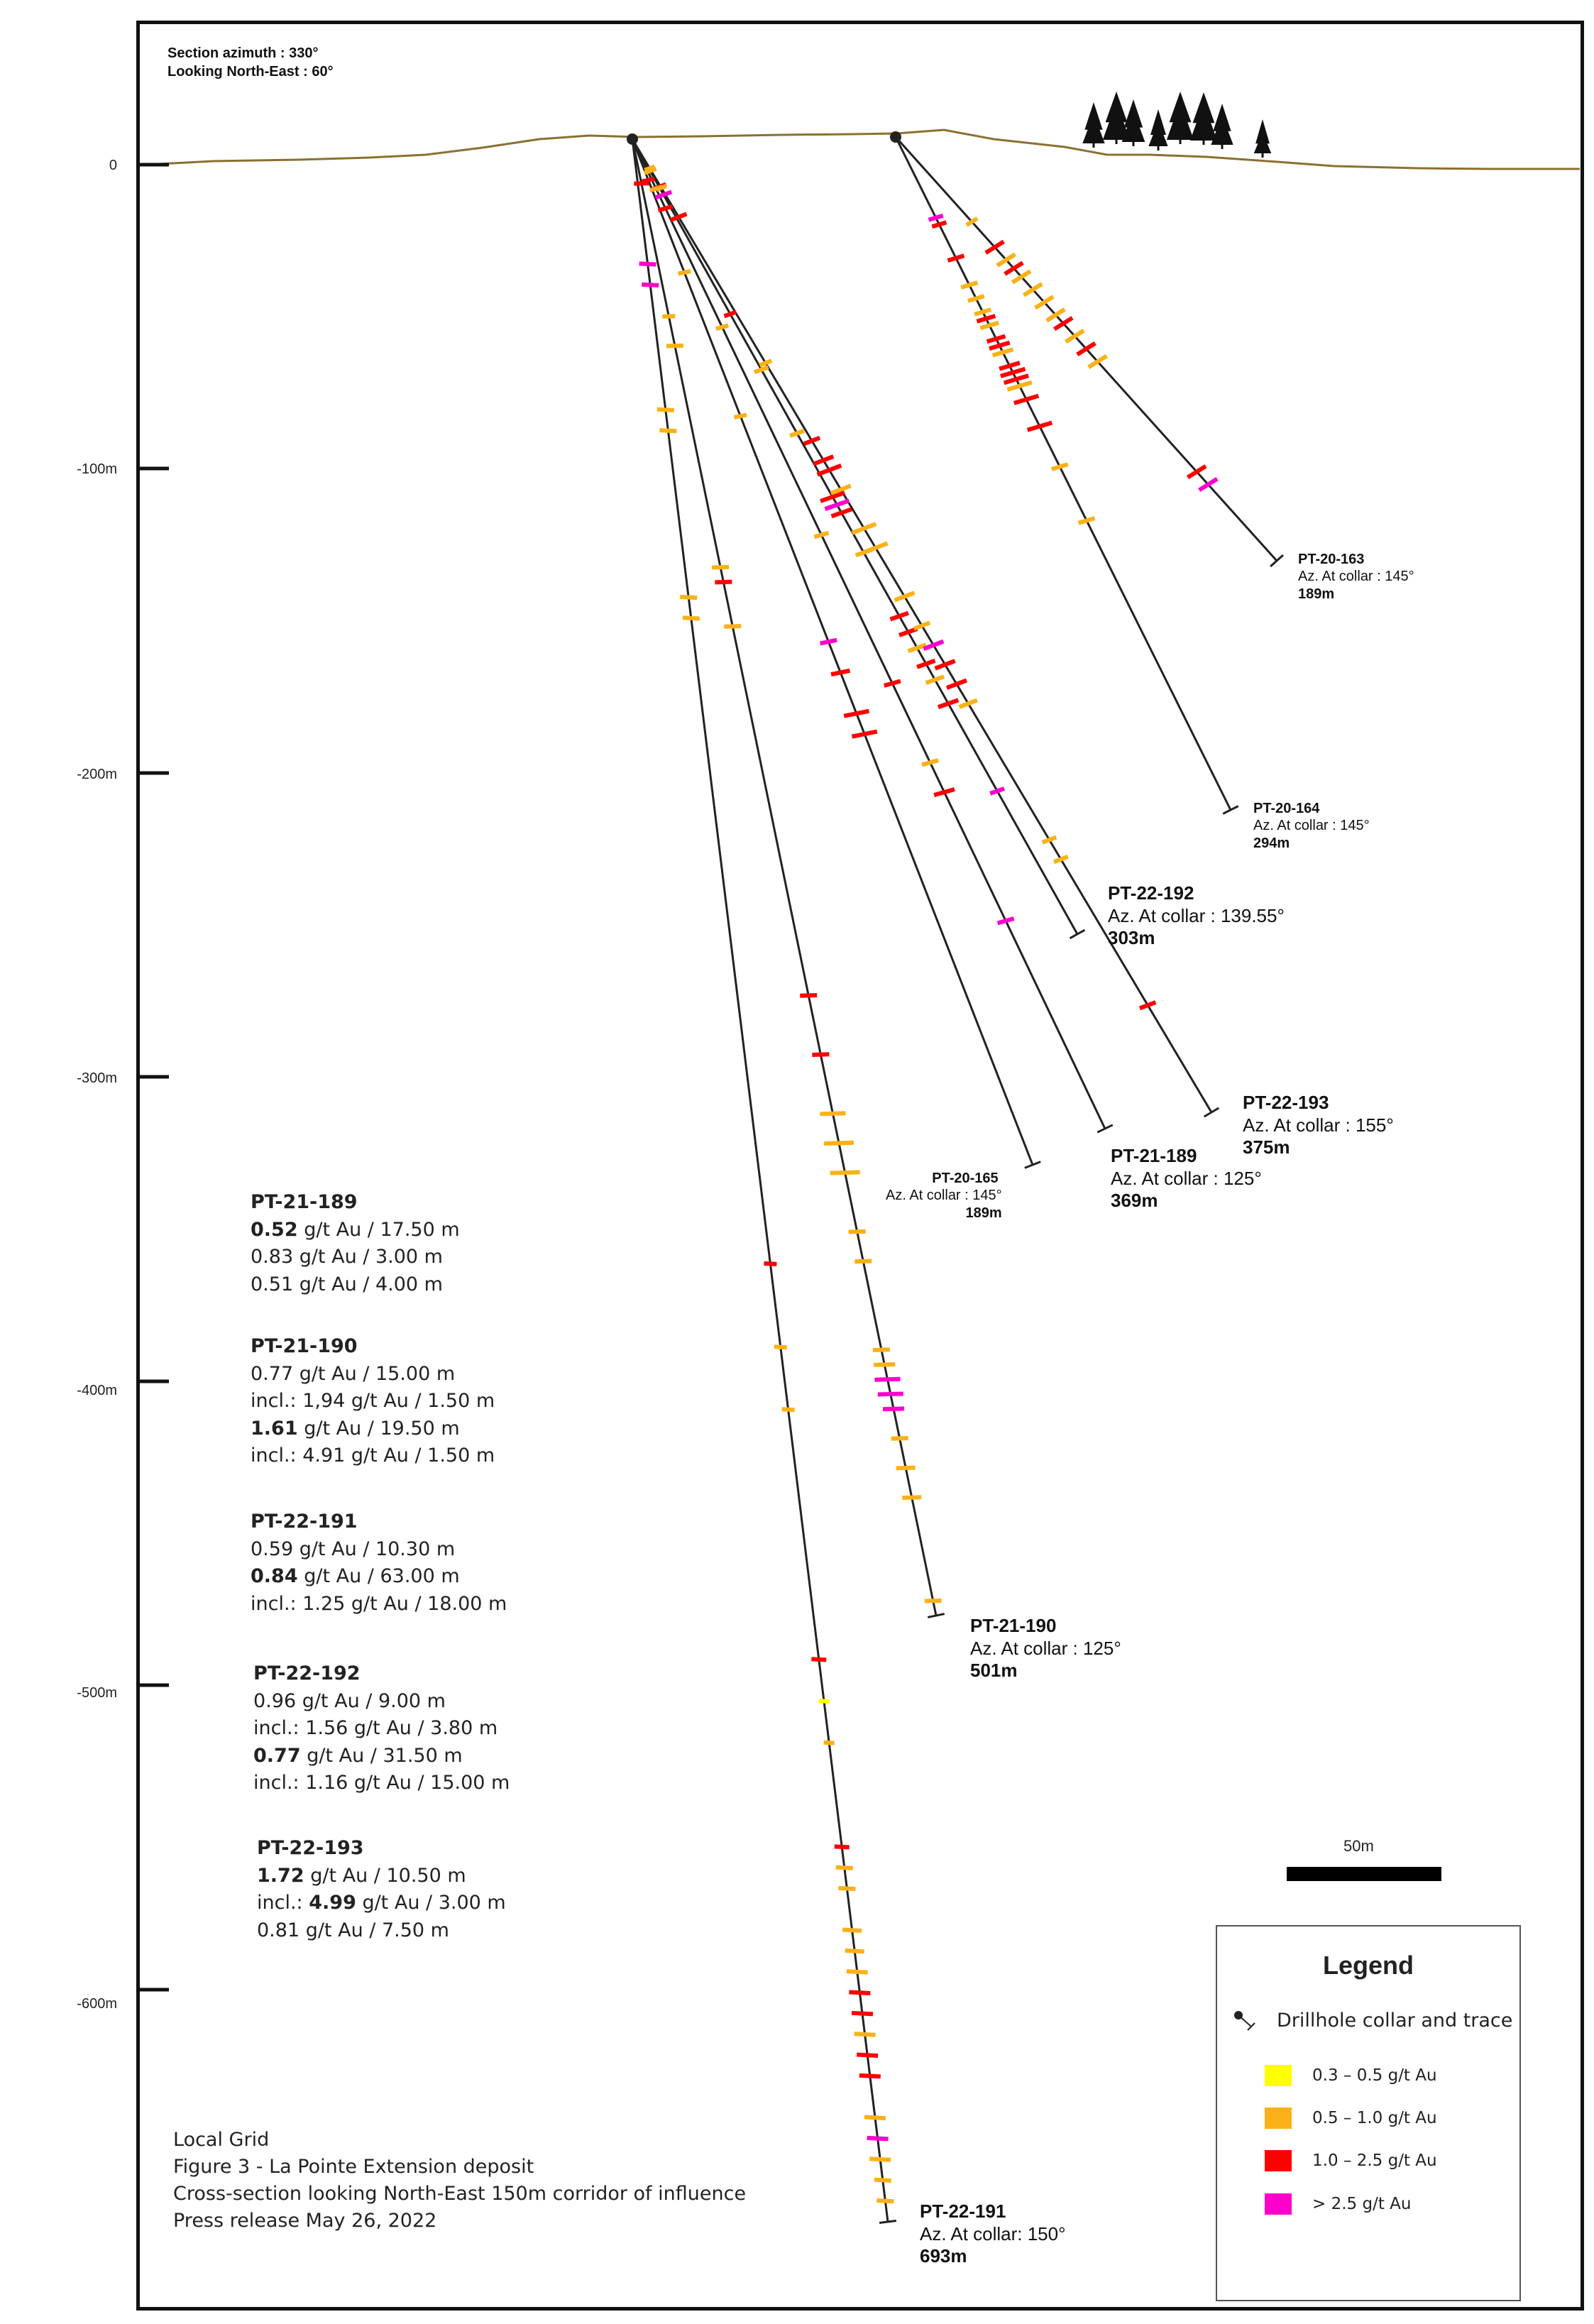 This screenshot has height=2324, width=1594. I want to click on legend-title: Legend, so click(1368, 1965).